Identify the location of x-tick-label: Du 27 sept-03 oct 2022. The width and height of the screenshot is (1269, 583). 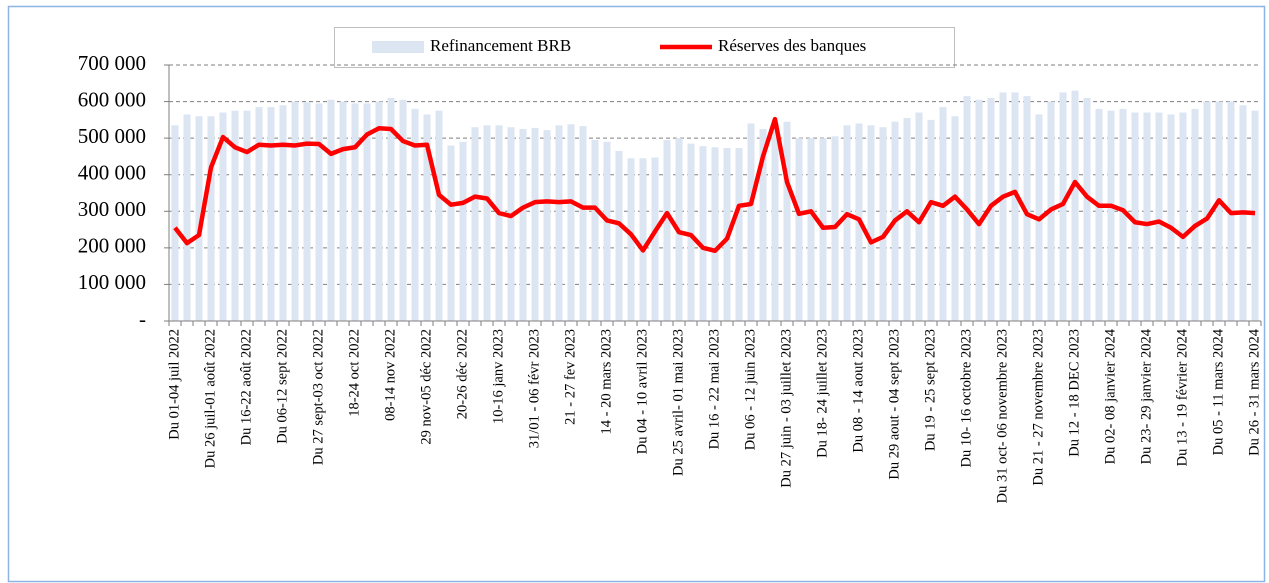
(318, 397).